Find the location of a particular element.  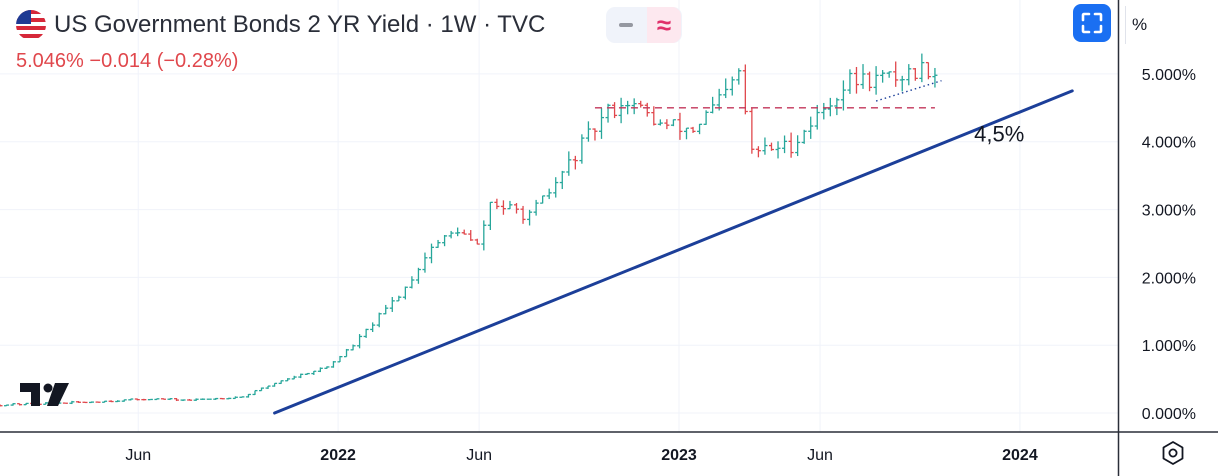

time-axis: Jun 2022 Jun 2023 Jun 2024 is located at coordinates (609, 447).